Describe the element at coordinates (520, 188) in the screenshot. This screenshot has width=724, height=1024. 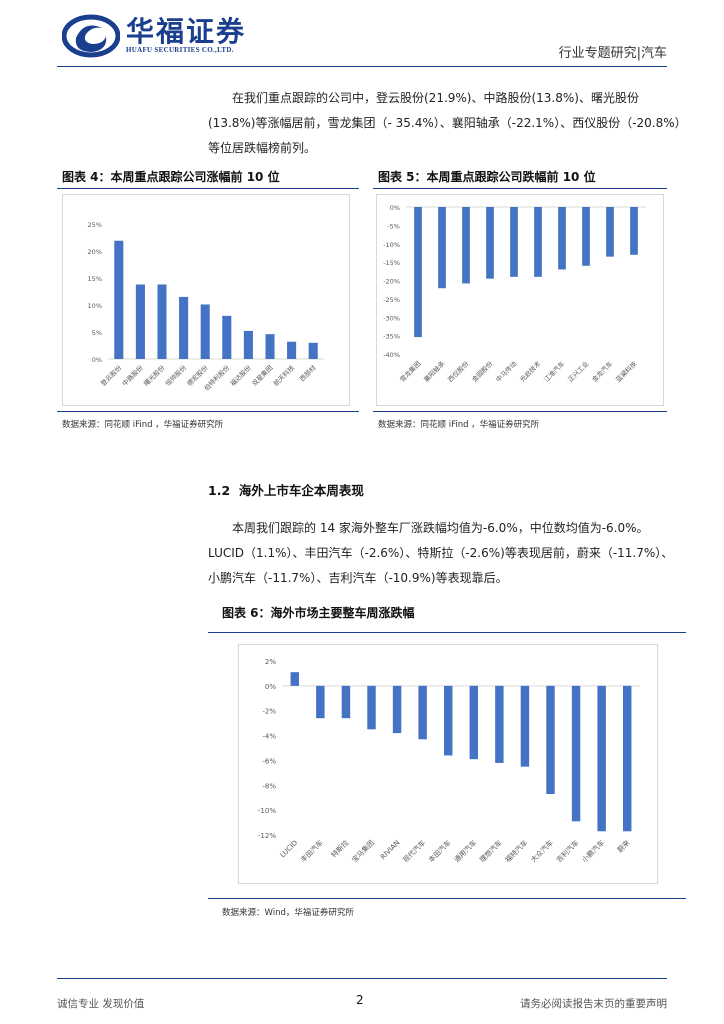
I see `fig5-title-rule` at that location.